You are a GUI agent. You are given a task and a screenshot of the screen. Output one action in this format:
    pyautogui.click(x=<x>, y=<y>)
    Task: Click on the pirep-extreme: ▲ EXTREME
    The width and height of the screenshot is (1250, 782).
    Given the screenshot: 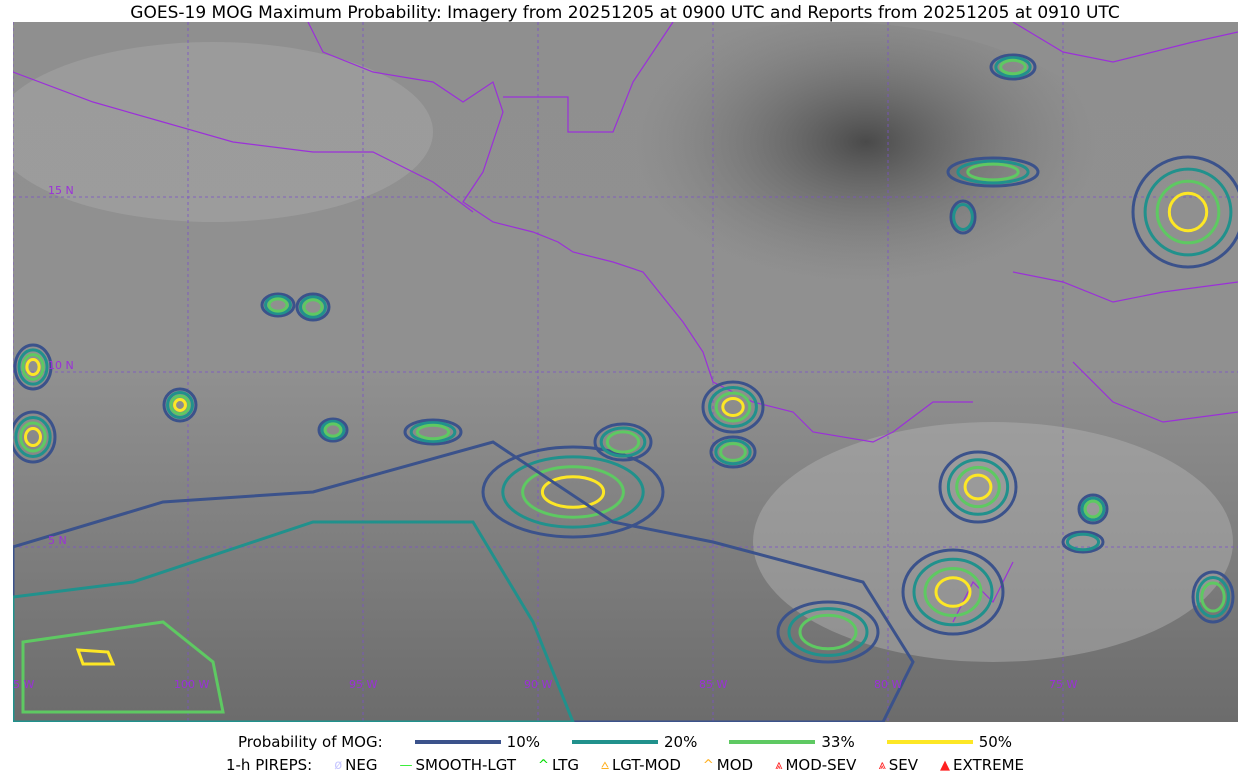 What is the action you would take?
    pyautogui.click(x=982, y=765)
    